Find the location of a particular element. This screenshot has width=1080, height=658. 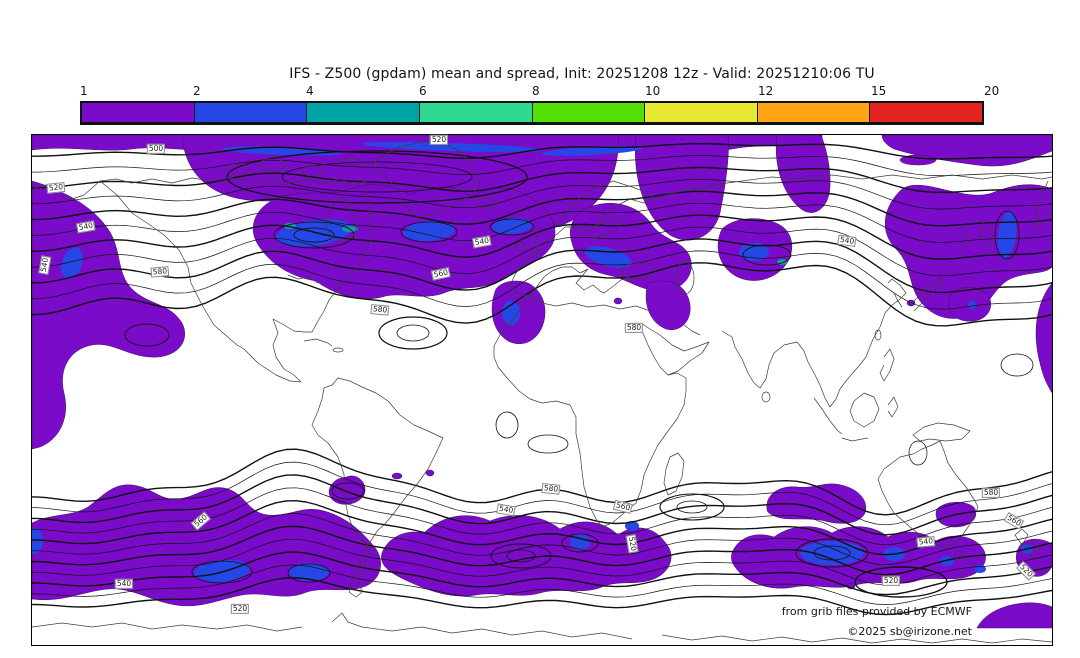

colorbar is located at coordinates (532, 113).